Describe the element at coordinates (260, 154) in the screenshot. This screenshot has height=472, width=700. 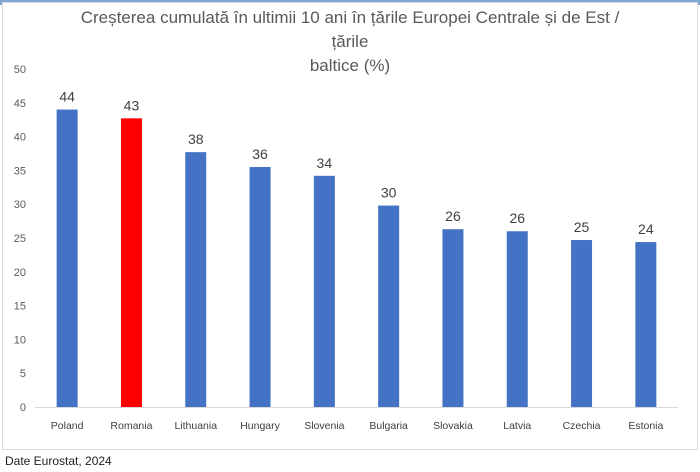
I see `data-label-hungary: 36` at that location.